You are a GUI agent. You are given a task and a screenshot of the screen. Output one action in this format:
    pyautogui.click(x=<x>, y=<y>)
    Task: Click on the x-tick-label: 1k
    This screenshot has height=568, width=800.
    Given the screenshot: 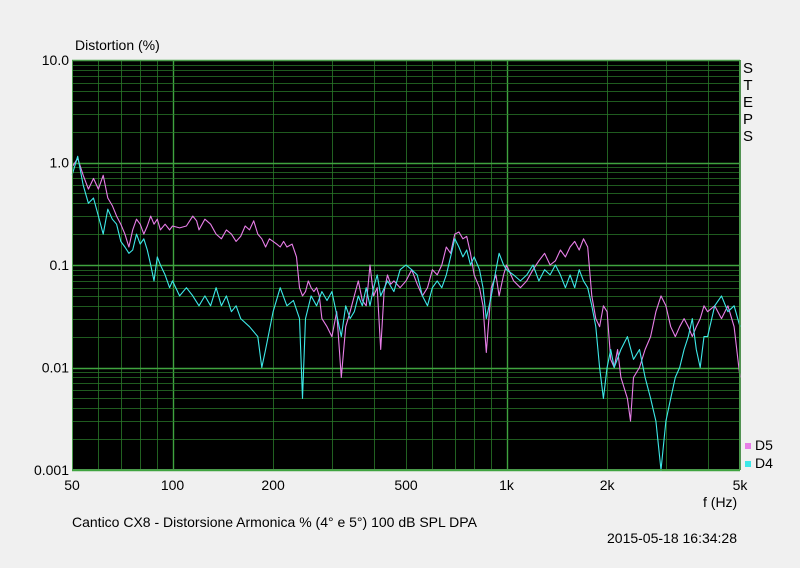 What is the action you would take?
    pyautogui.click(x=507, y=485)
    